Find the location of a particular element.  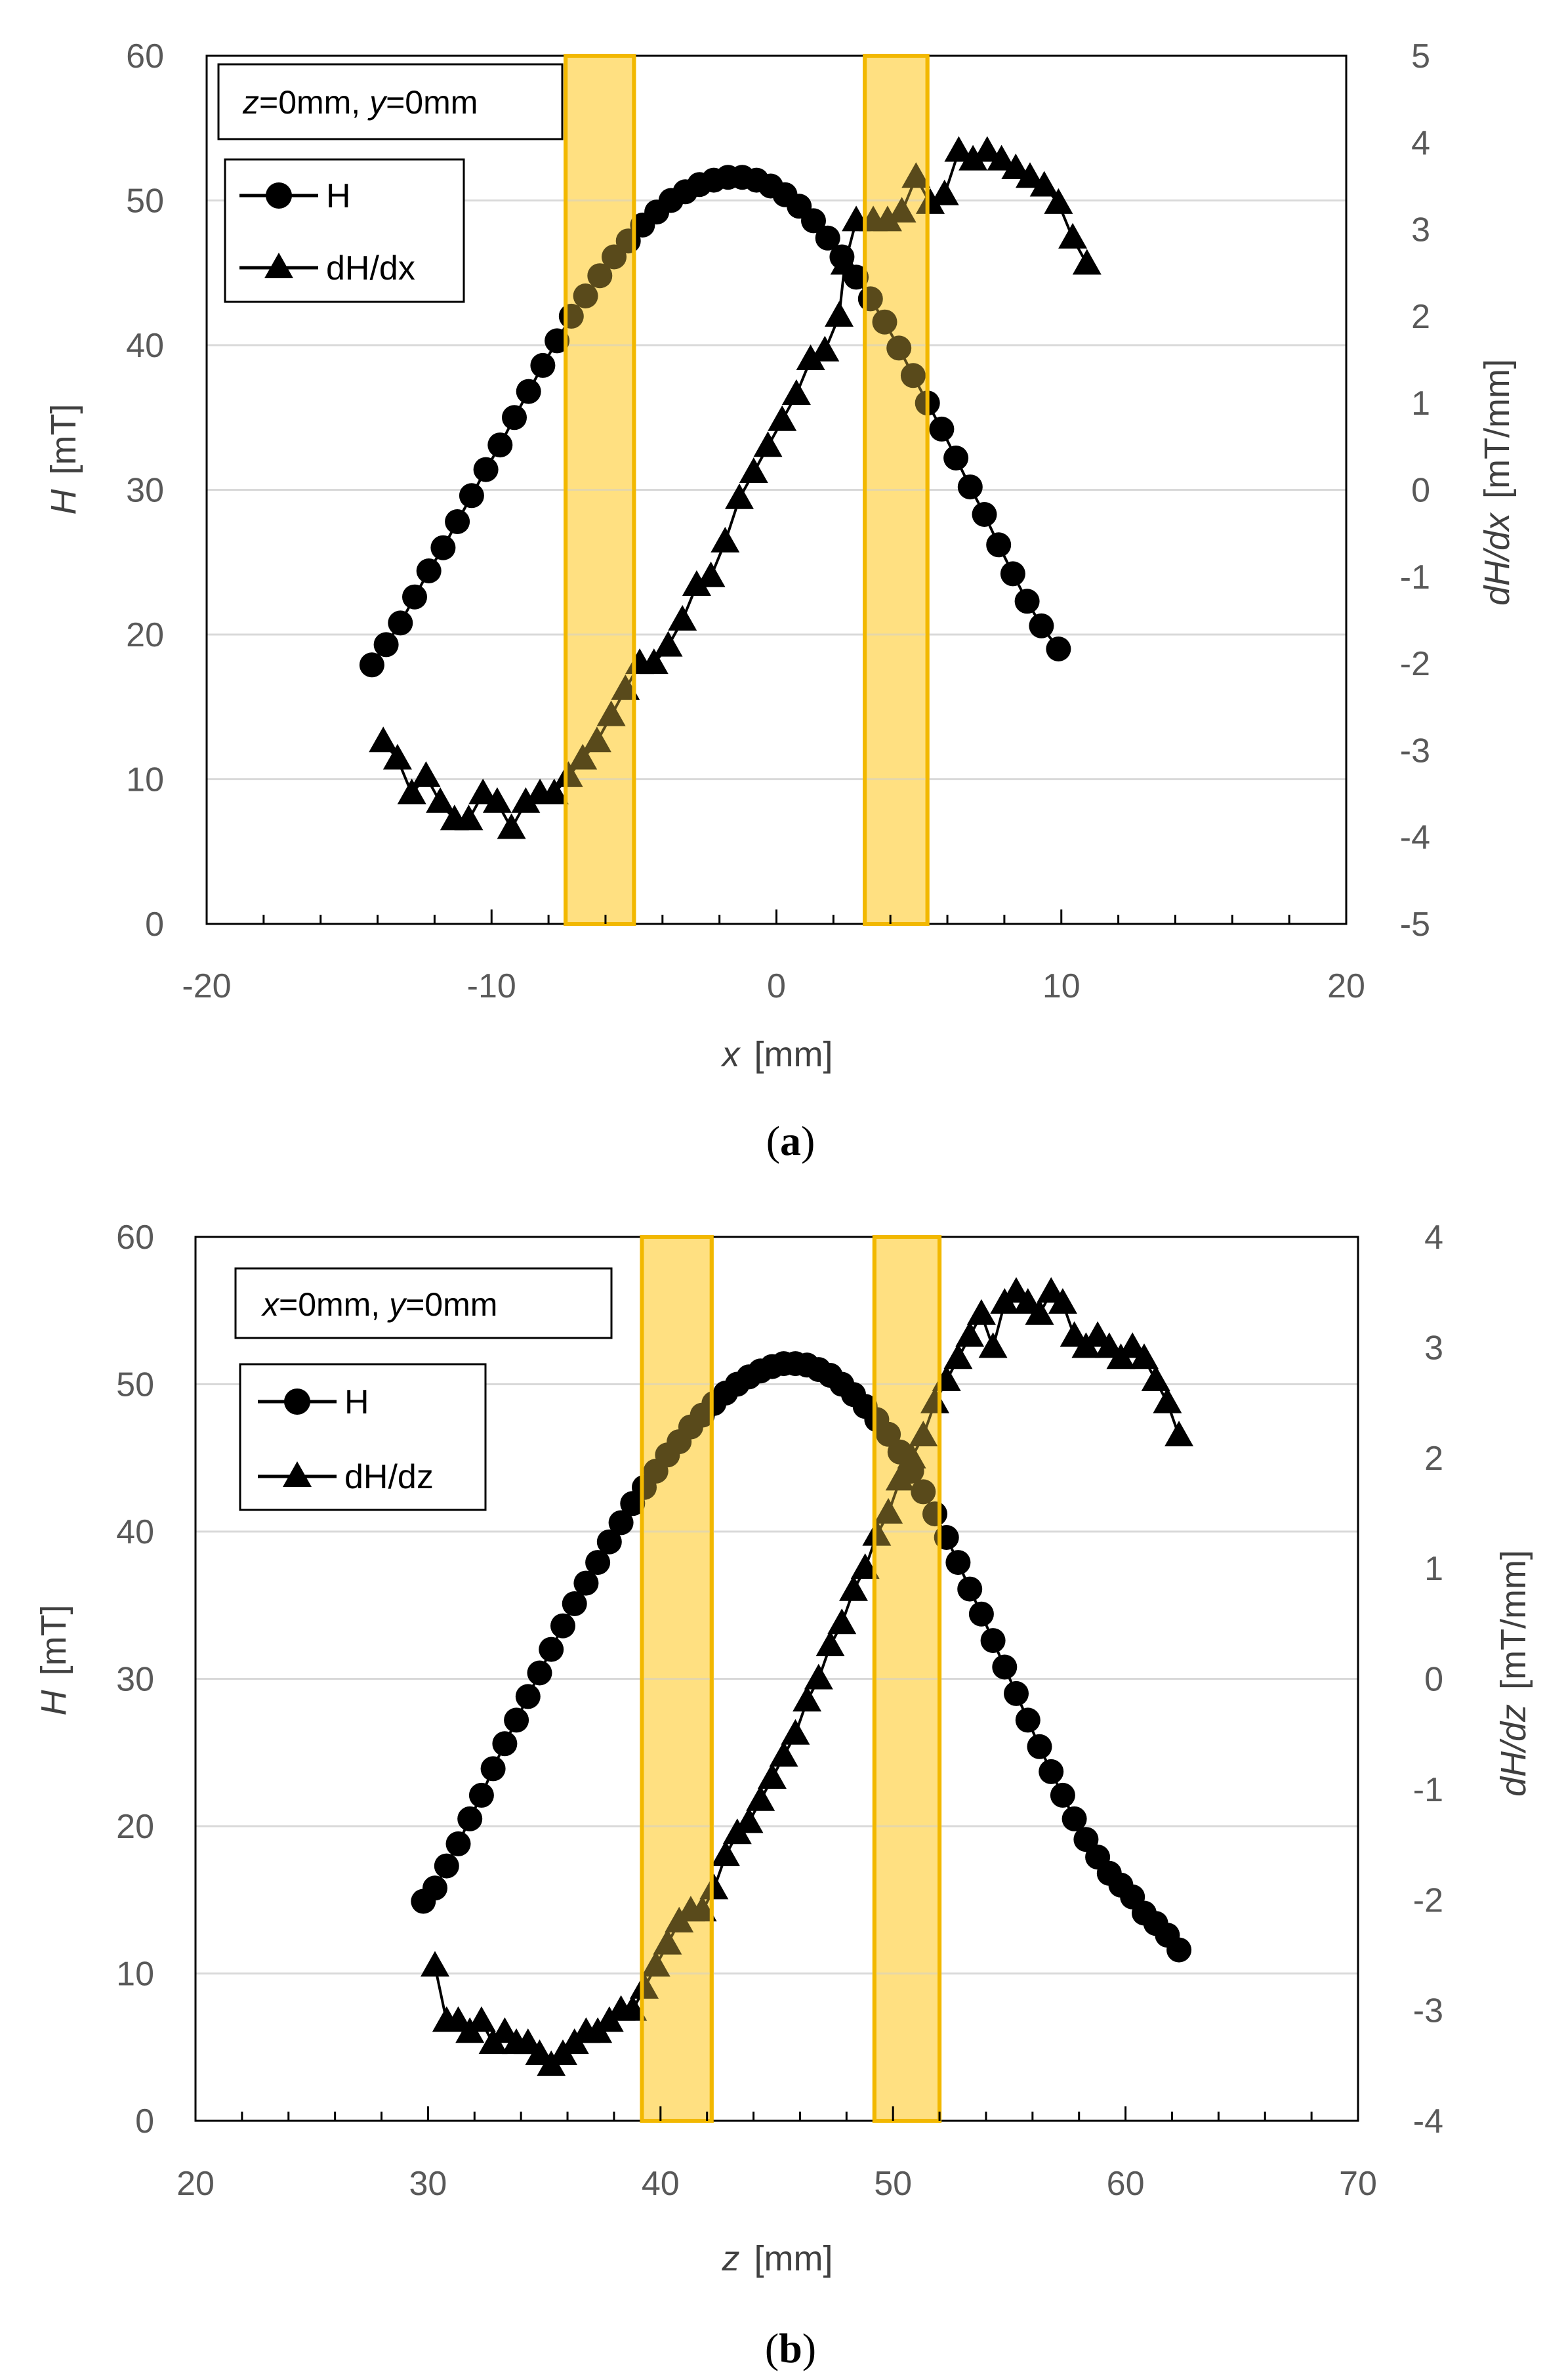

y-tick-label-a-0: 0 is located at coordinates (154, 925).